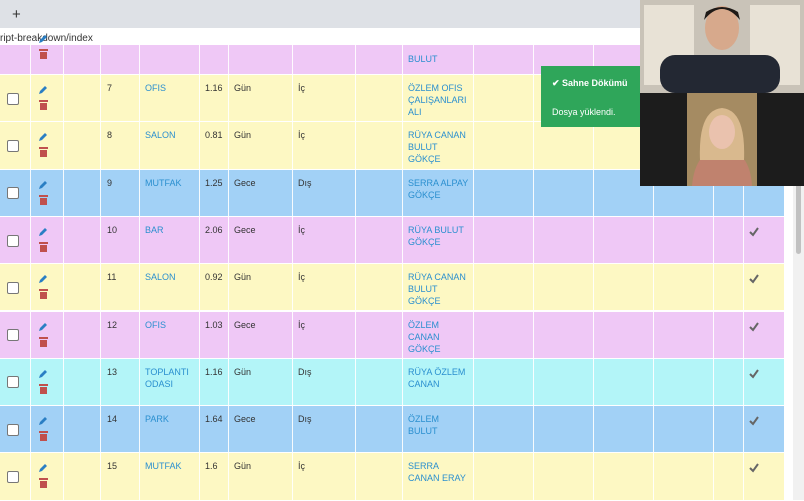 The width and height of the screenshot is (804, 501). Describe the element at coordinates (305, 182) in the screenshot. I see `setting: Dış` at that location.